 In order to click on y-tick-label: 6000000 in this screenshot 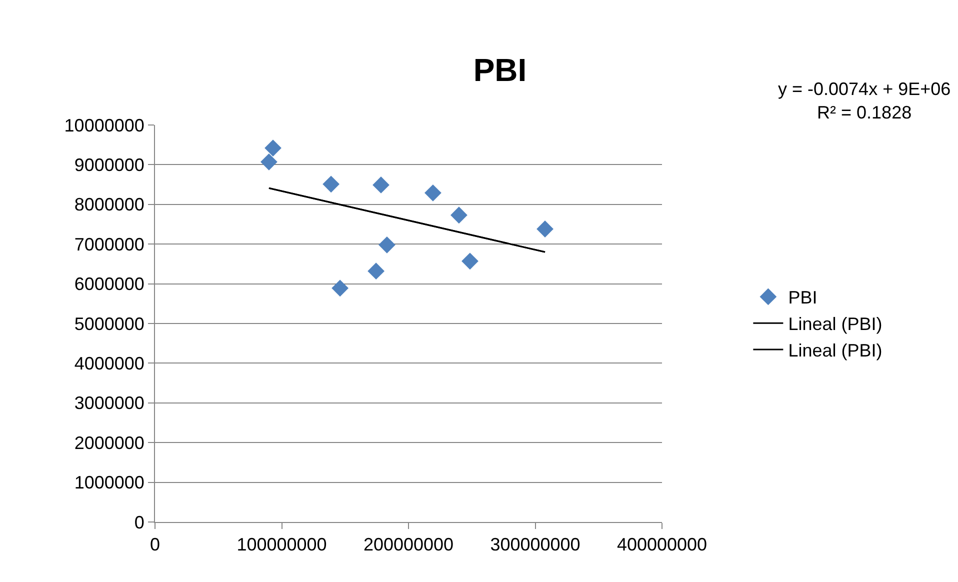, I will do `click(109, 284)`.